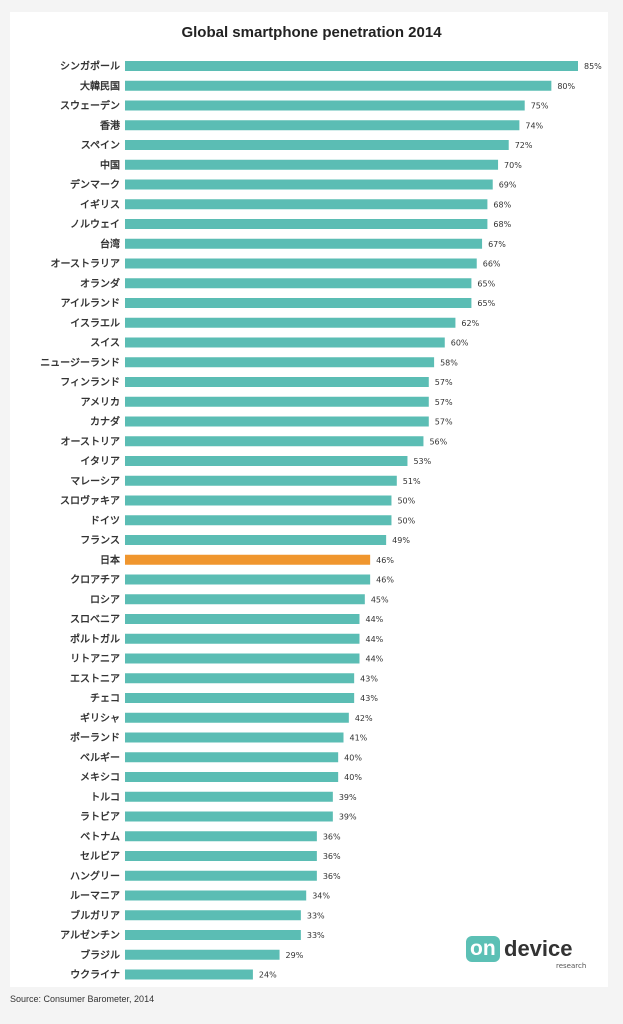 The height and width of the screenshot is (1024, 623). What do you see at coordinates (449, 362) in the screenshot?
I see `value-label: 58%` at bounding box center [449, 362].